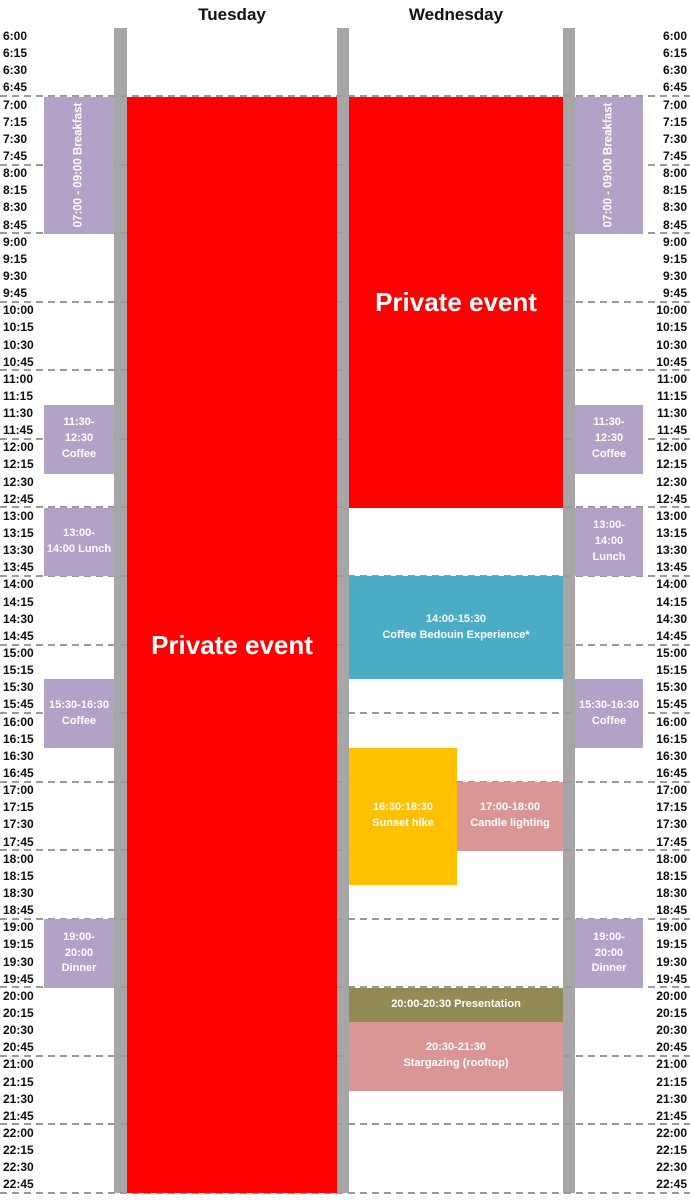 The width and height of the screenshot is (690, 1200). I want to click on time-label: 20:30, so click(18, 1030).